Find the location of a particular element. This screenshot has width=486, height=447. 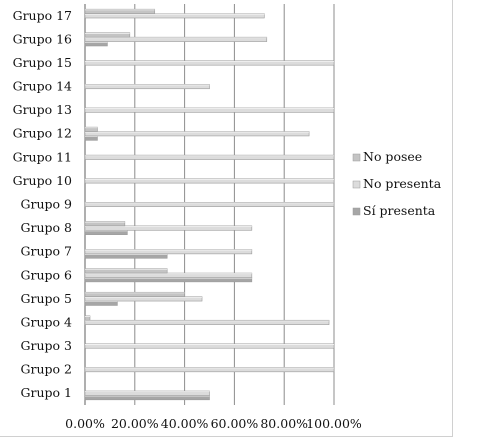

y-tick-label-8: Grupo 8 is located at coordinates (47, 227).